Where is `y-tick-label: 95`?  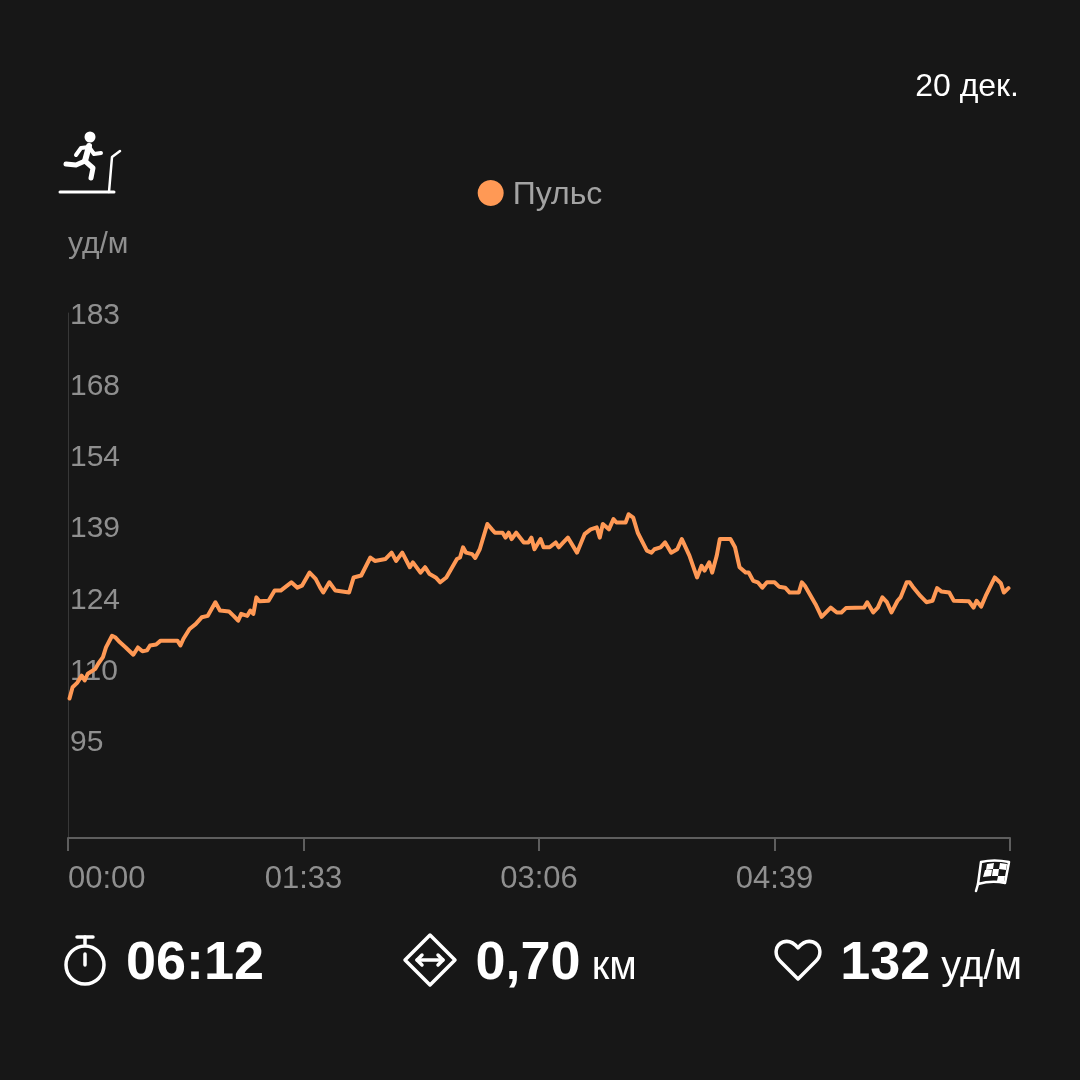 y-tick-label: 95 is located at coordinates (87, 741).